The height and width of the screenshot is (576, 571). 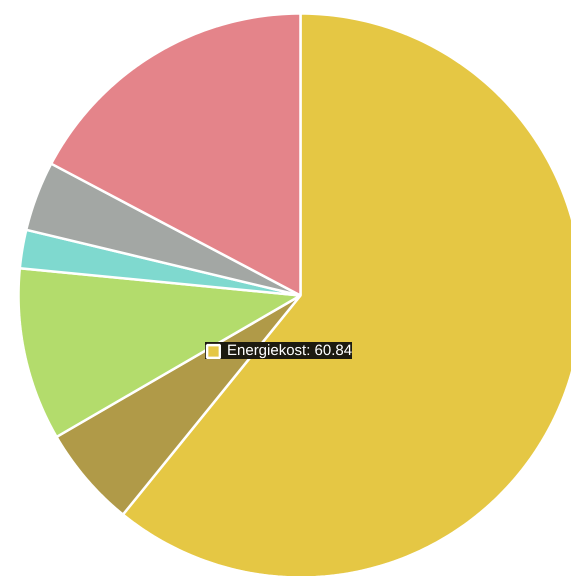 What do you see at coordinates (289, 350) in the screenshot?
I see `legend-label: Energiekost: 60.84` at bounding box center [289, 350].